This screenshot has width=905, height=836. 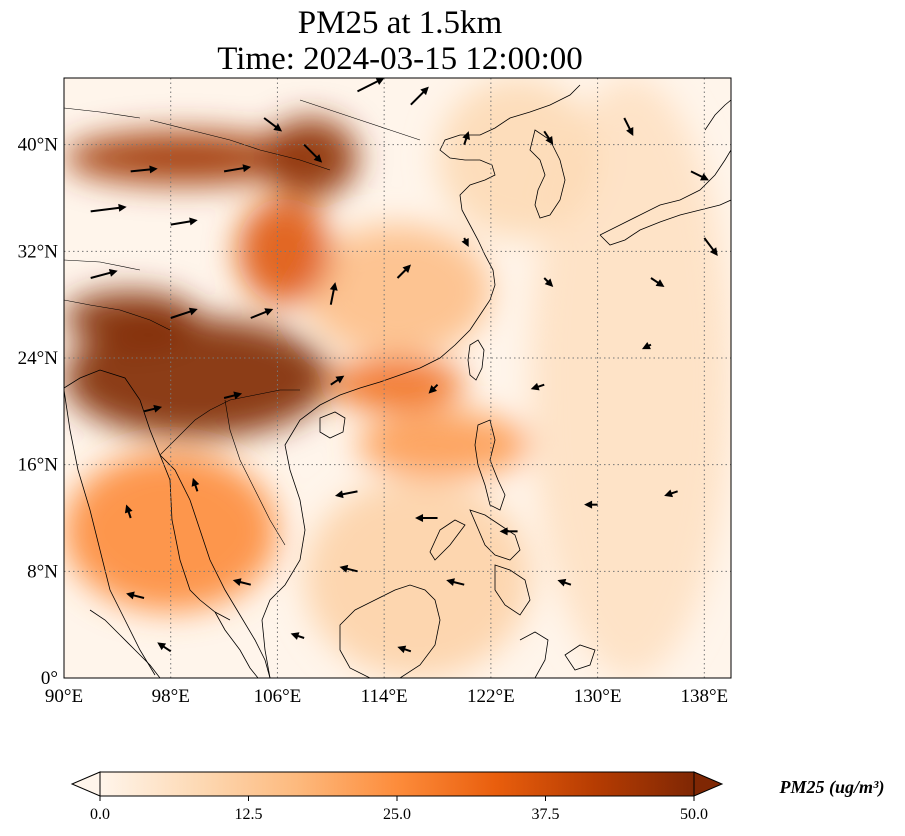 What do you see at coordinates (278, 696) in the screenshot?
I see `x-tick-label: 106°E` at bounding box center [278, 696].